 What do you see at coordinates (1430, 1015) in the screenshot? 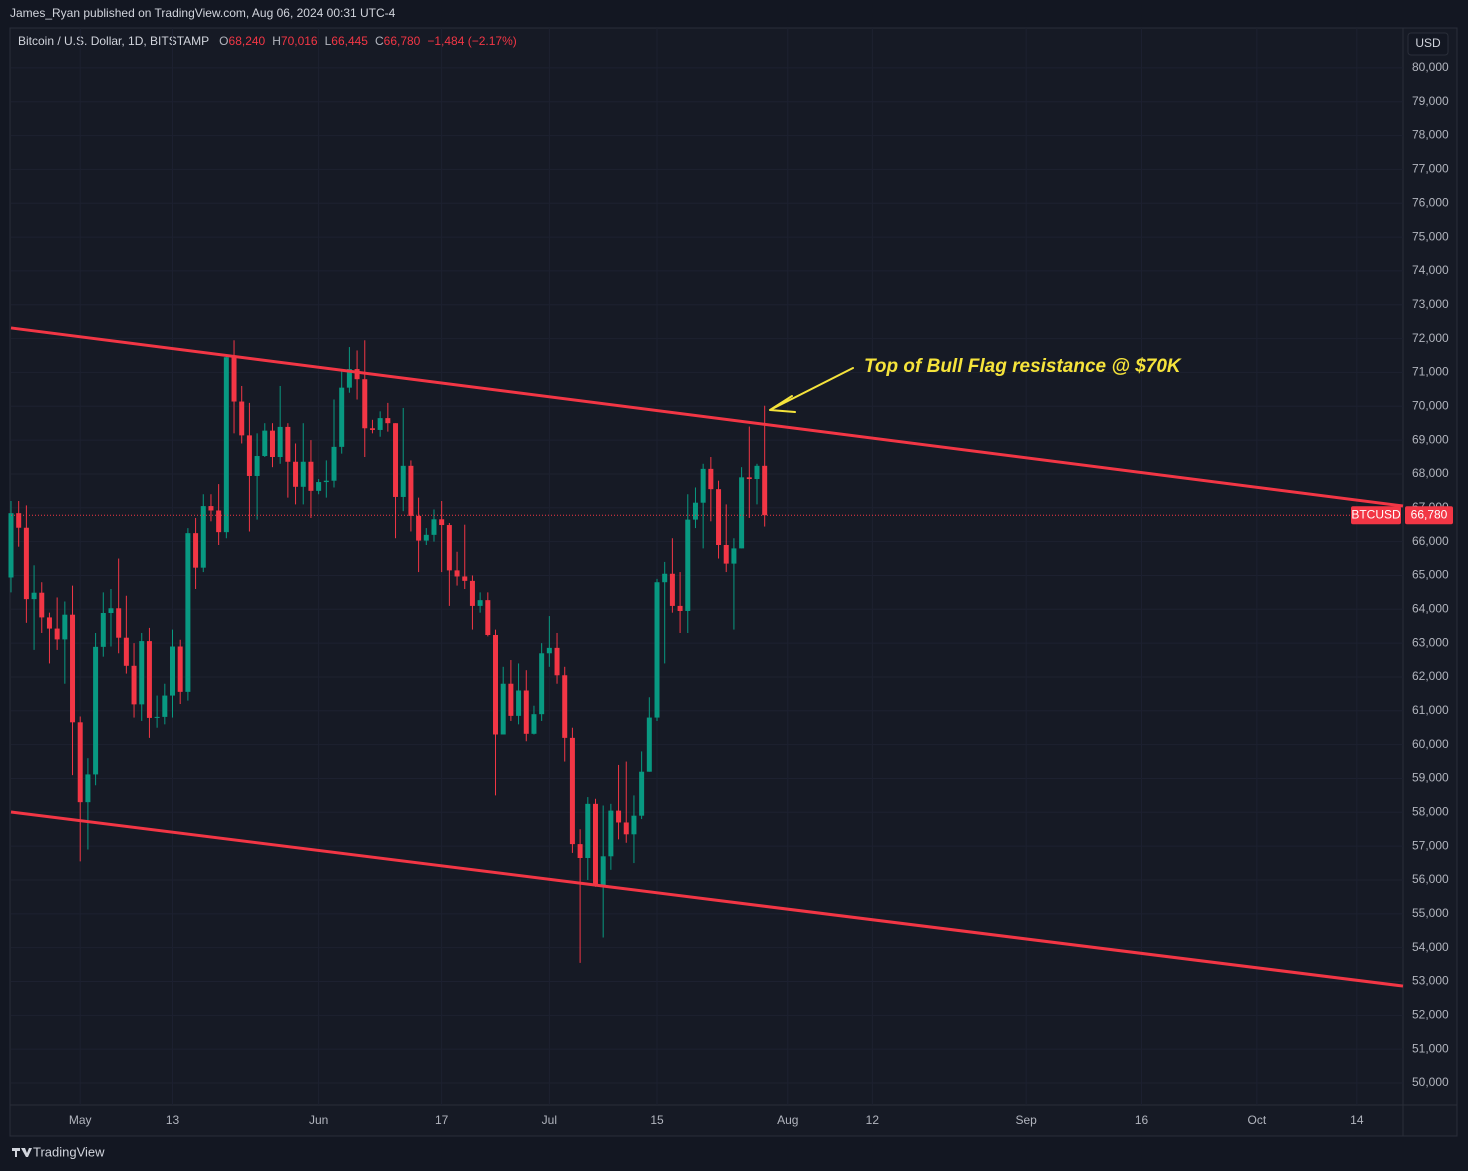
I see `y-tick-label: 52,000` at bounding box center [1430, 1015].